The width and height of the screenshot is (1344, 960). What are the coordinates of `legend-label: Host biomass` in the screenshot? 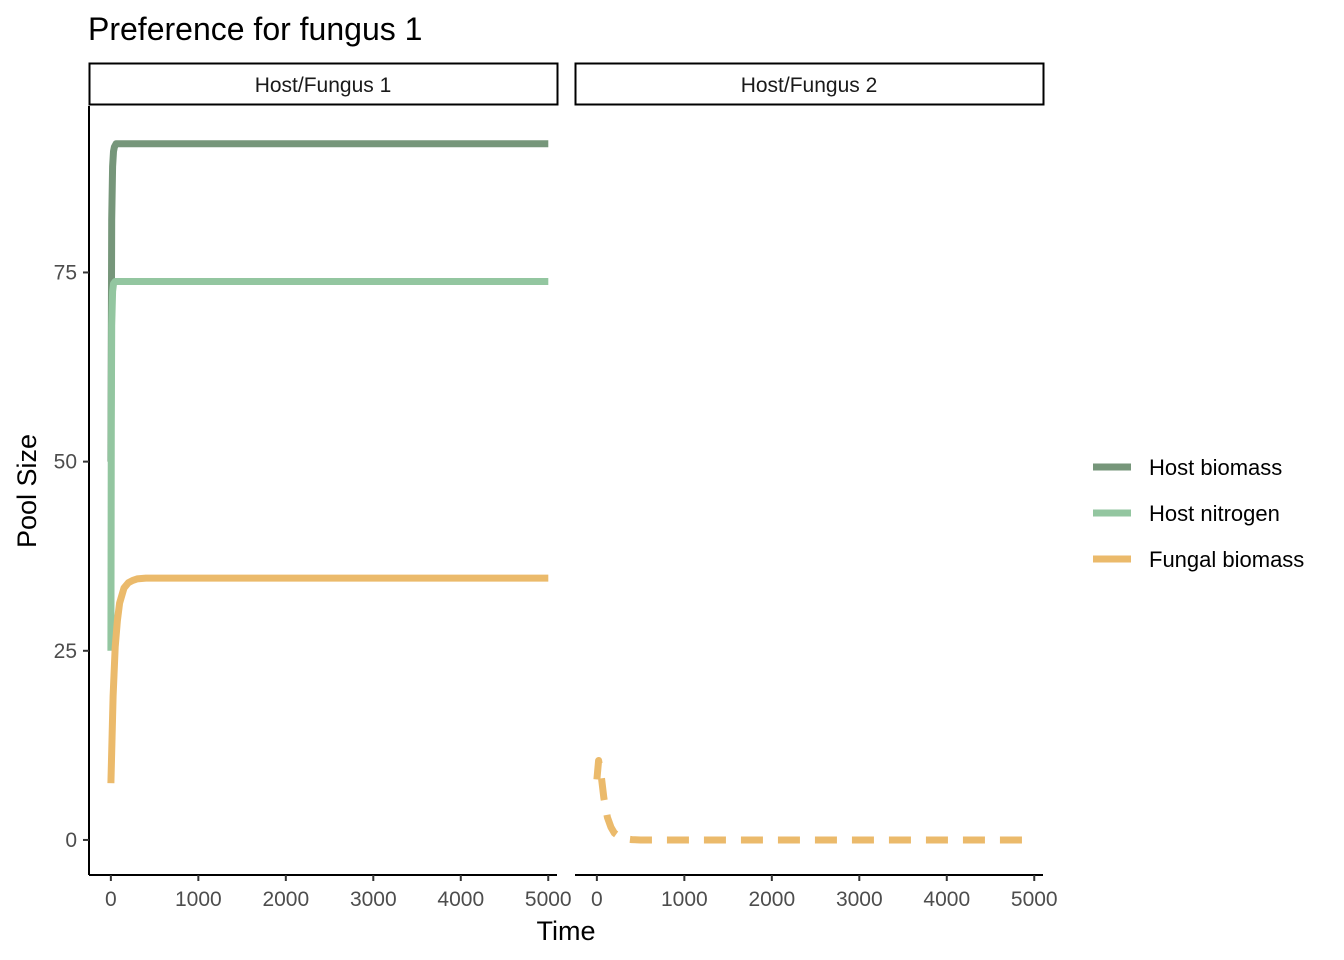 It's located at (1215, 467).